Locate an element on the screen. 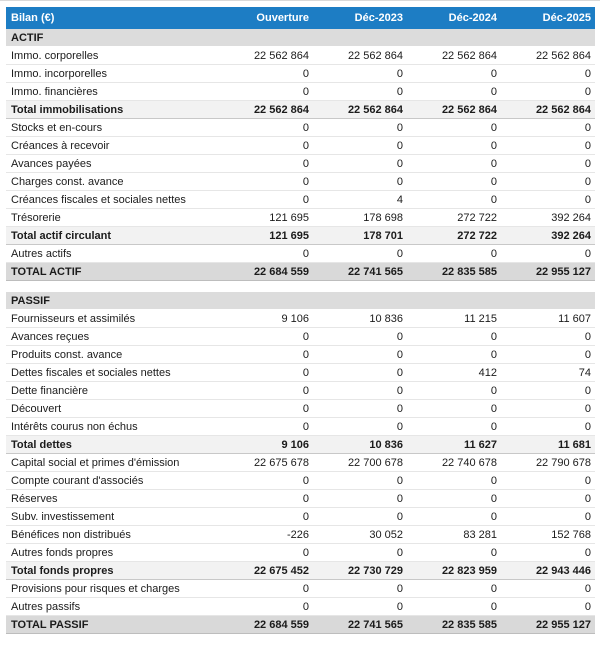 The image size is (600, 646). section-header-actif: ACTIF is located at coordinates (300, 38).